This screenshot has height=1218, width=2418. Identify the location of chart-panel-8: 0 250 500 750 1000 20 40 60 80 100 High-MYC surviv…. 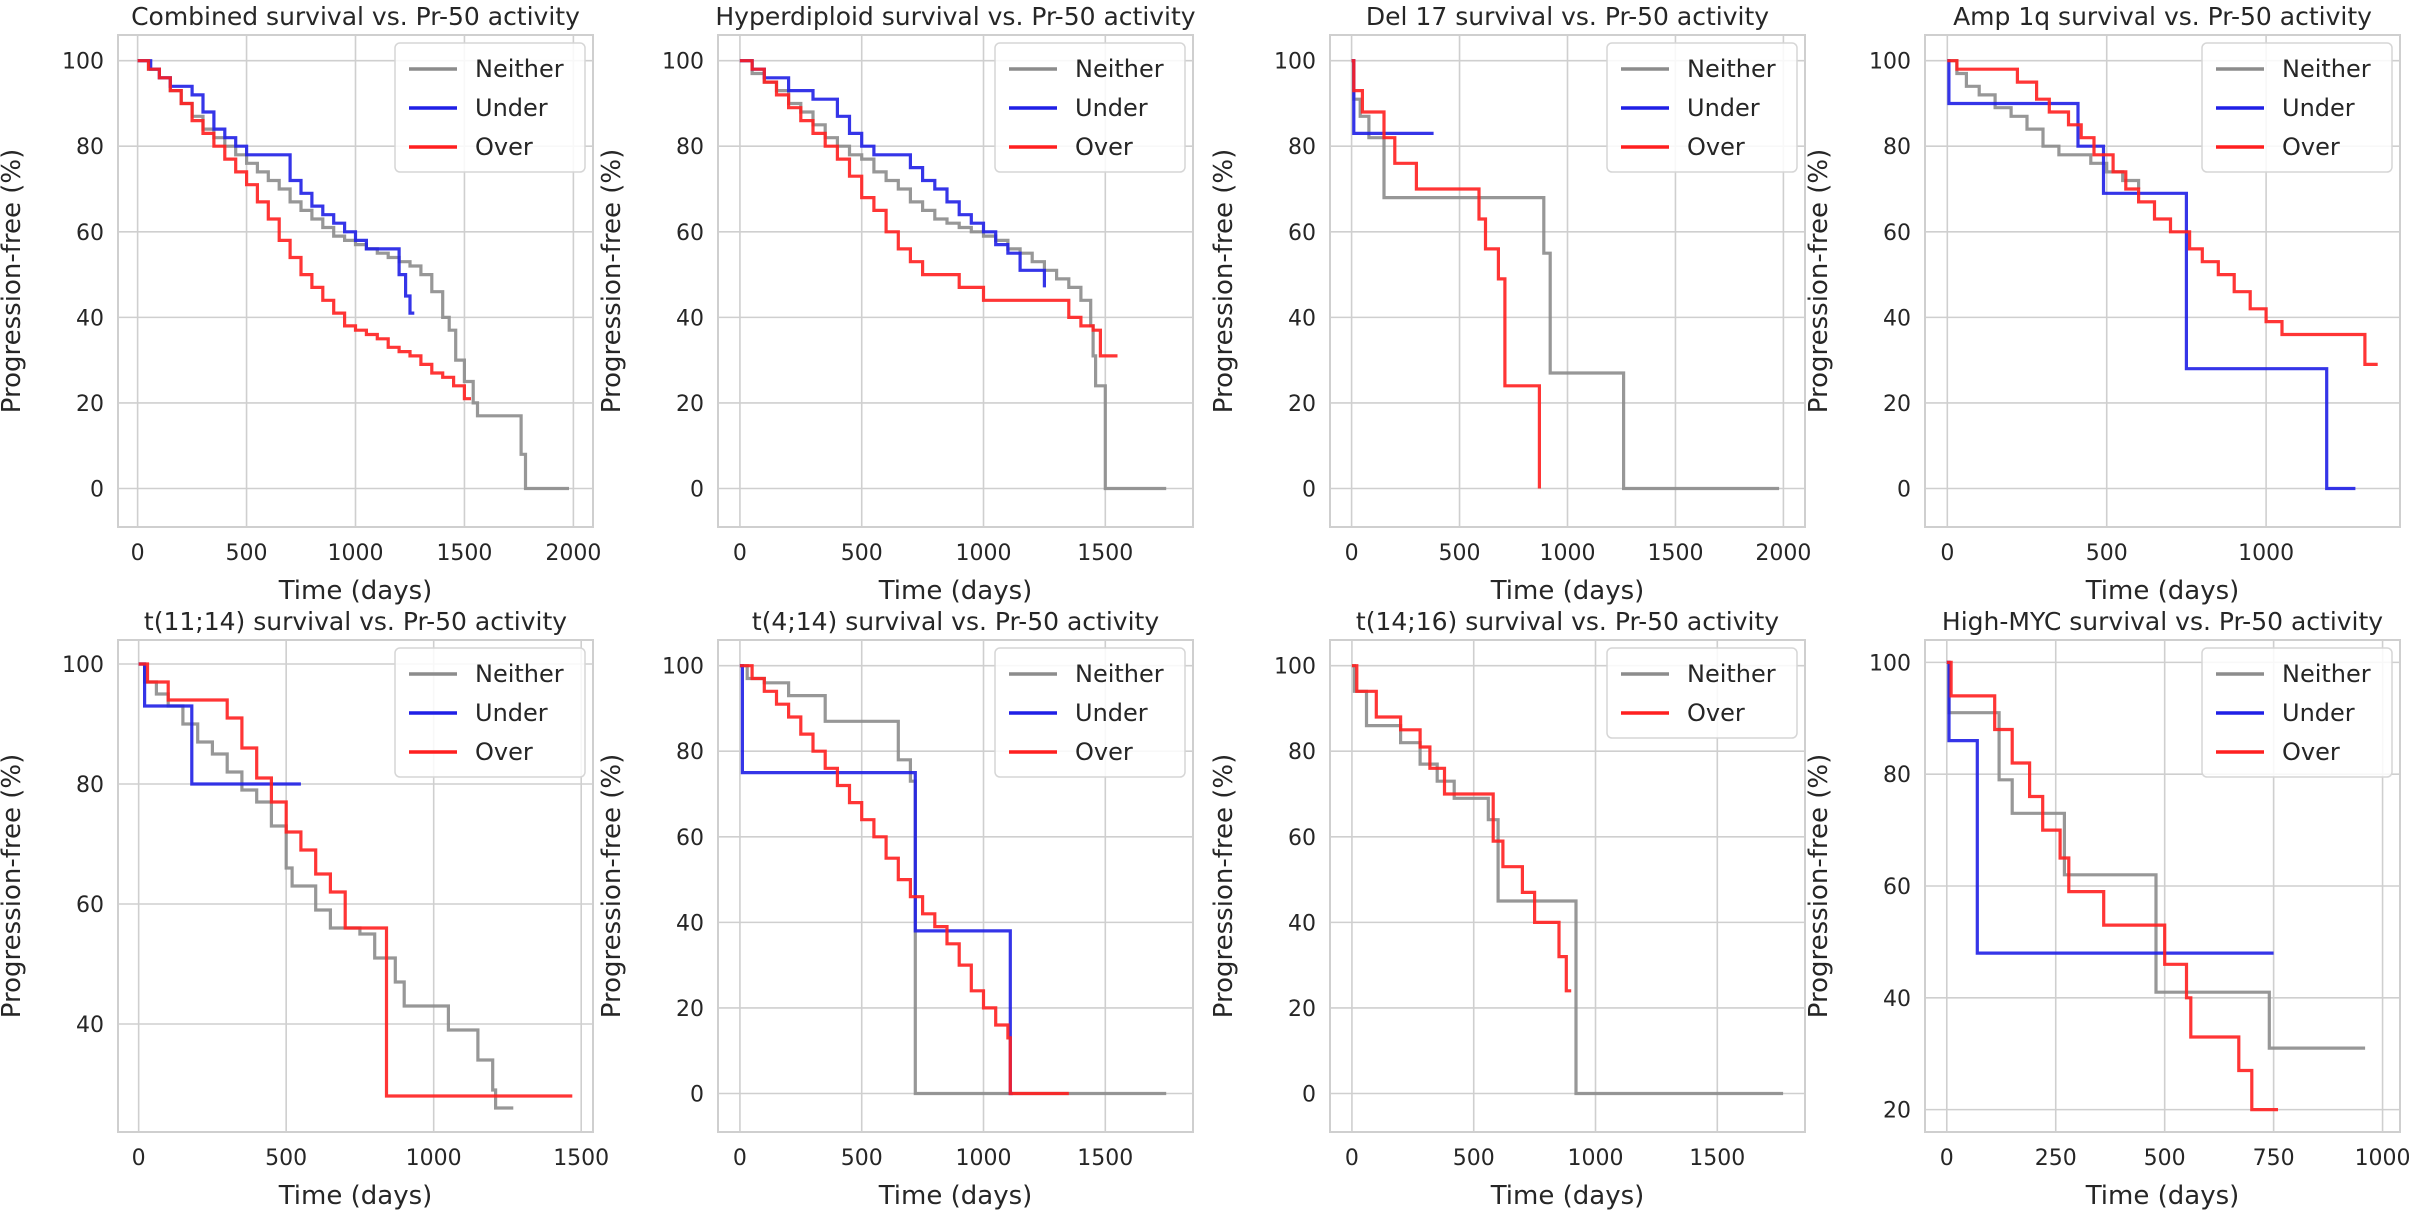
(2107, 909).